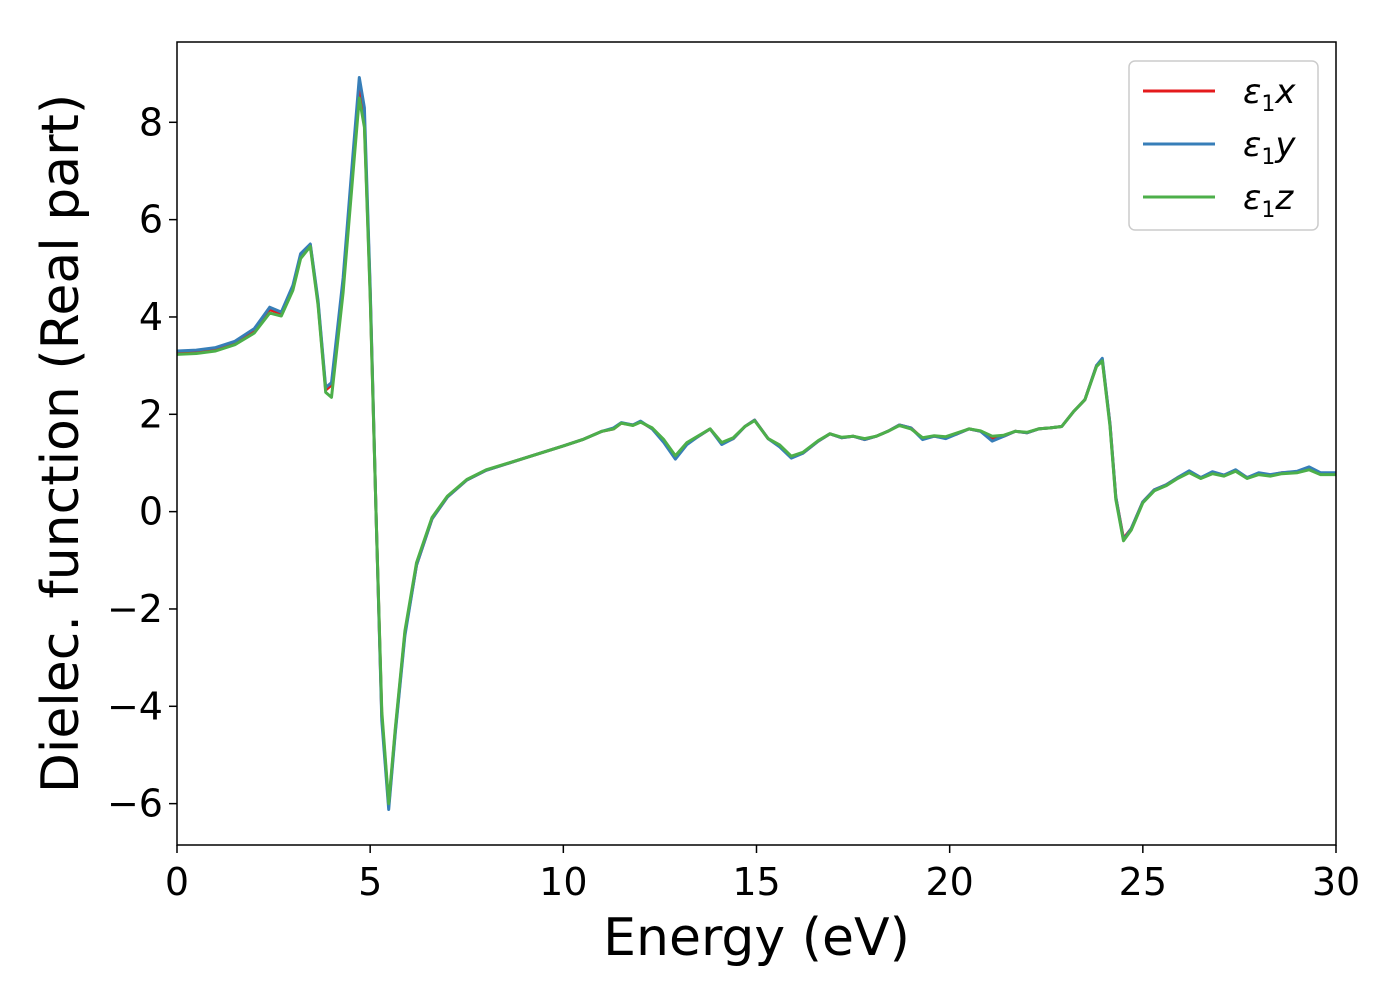  I want to click on y-tick-label: 8, so click(151, 122).